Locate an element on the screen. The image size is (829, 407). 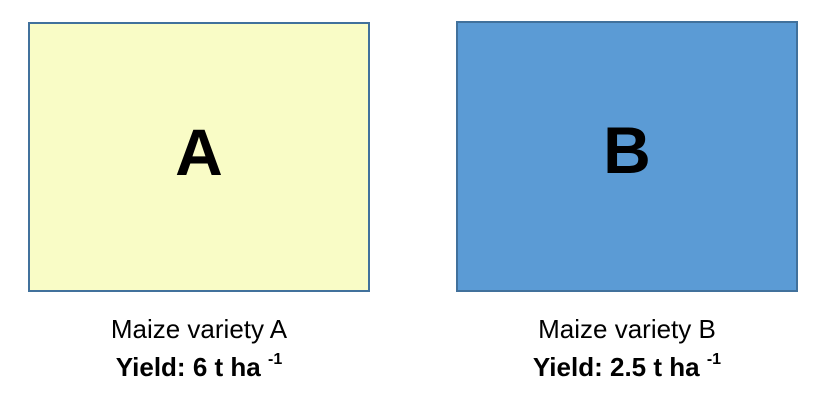
variety-b-name: Maize variety B is located at coordinates (627, 329).